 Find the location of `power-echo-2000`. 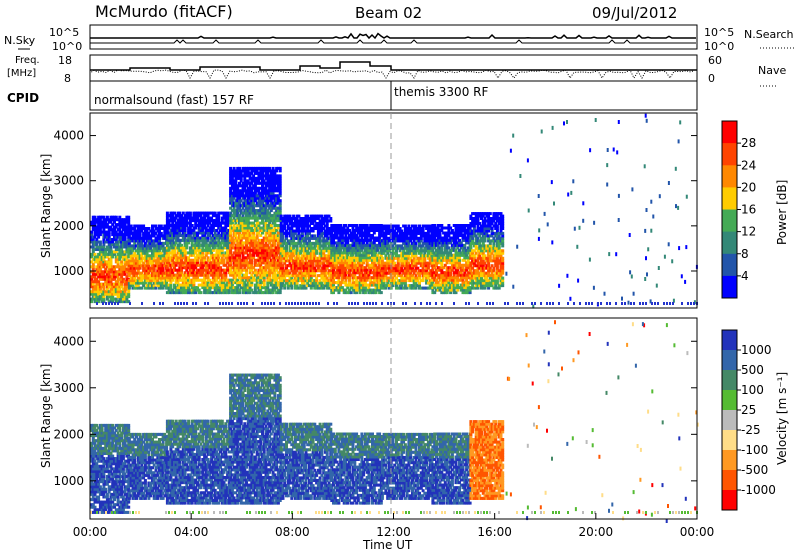

power-echo-2000 is located at coordinates (226, 278).